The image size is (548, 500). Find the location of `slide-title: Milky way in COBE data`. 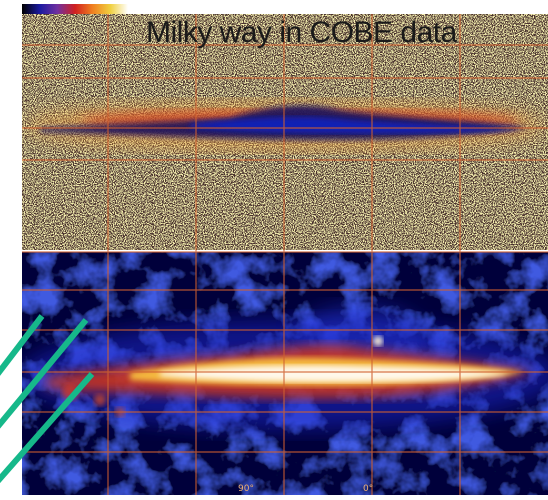

slide-title: Milky way in COBE data is located at coordinates (301, 32).